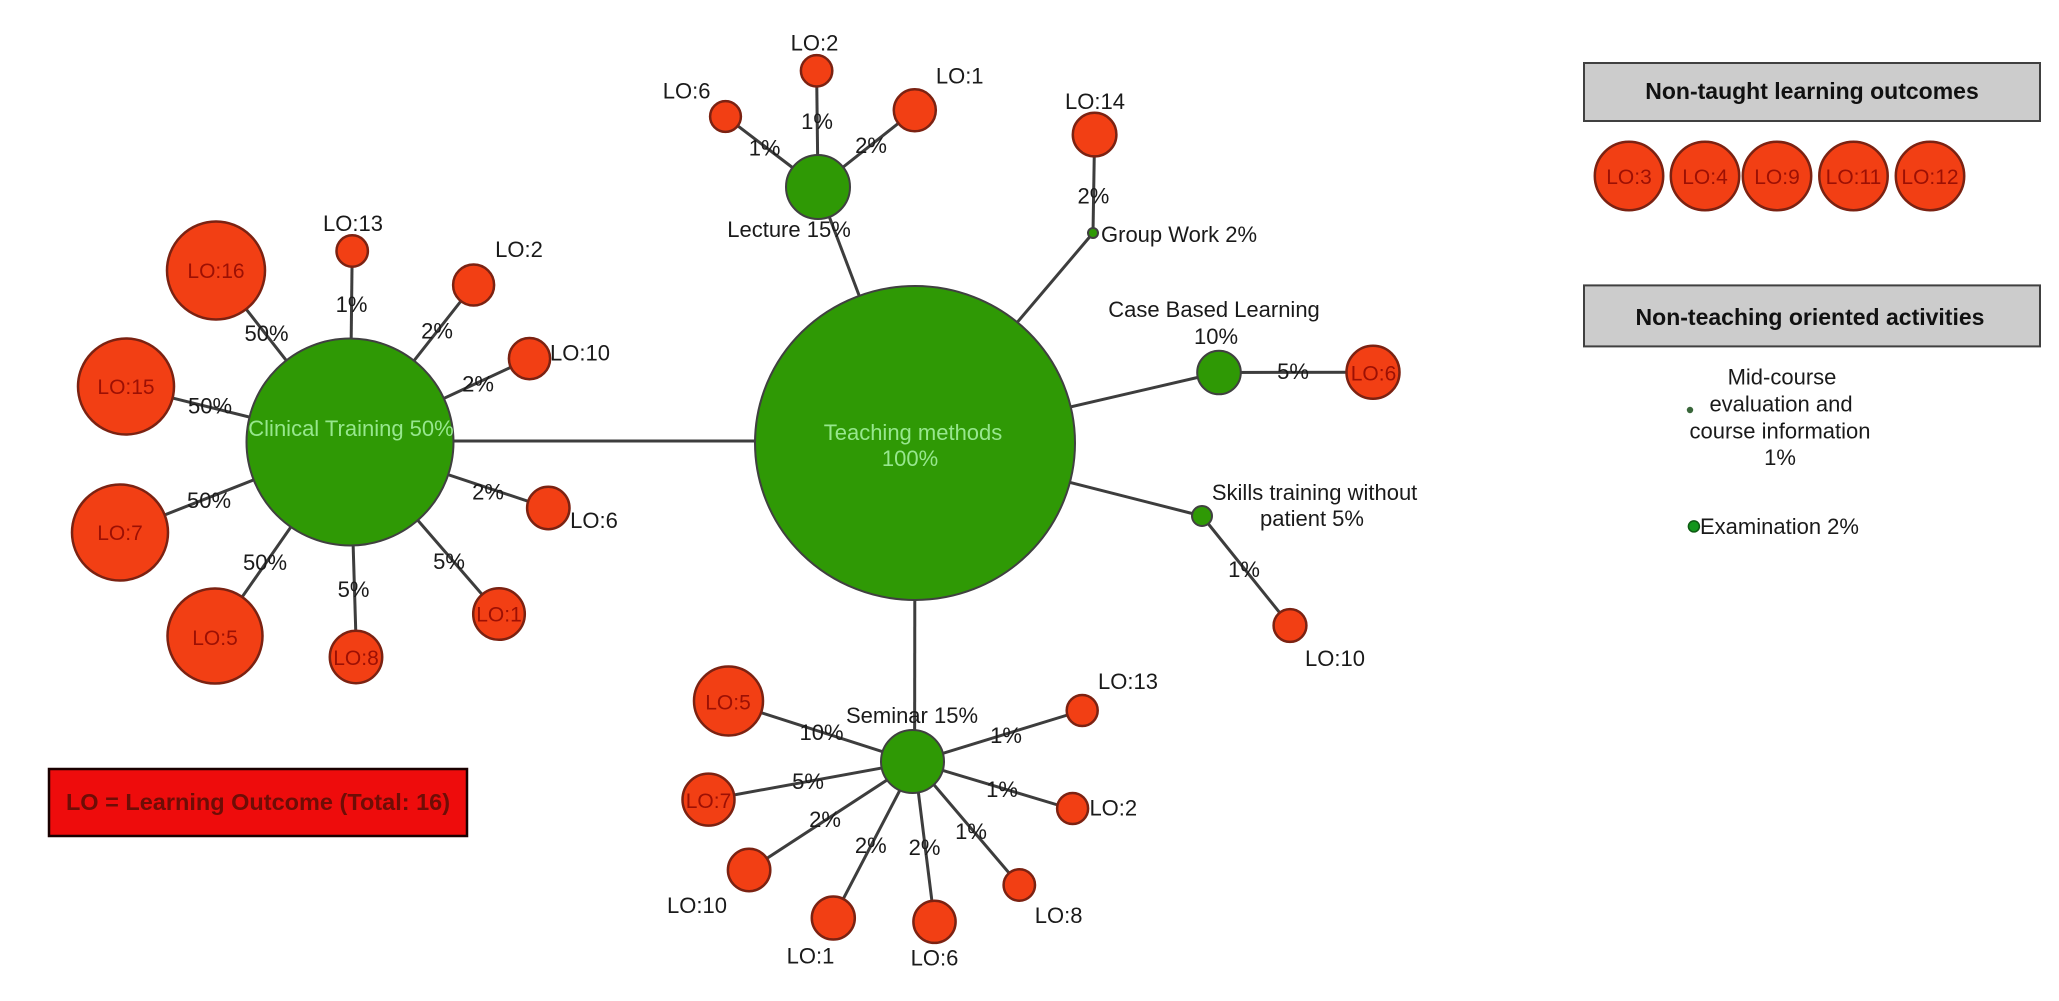 The width and height of the screenshot is (2059, 1001). I want to click on svg-text: Teaching methods, so click(913, 432).